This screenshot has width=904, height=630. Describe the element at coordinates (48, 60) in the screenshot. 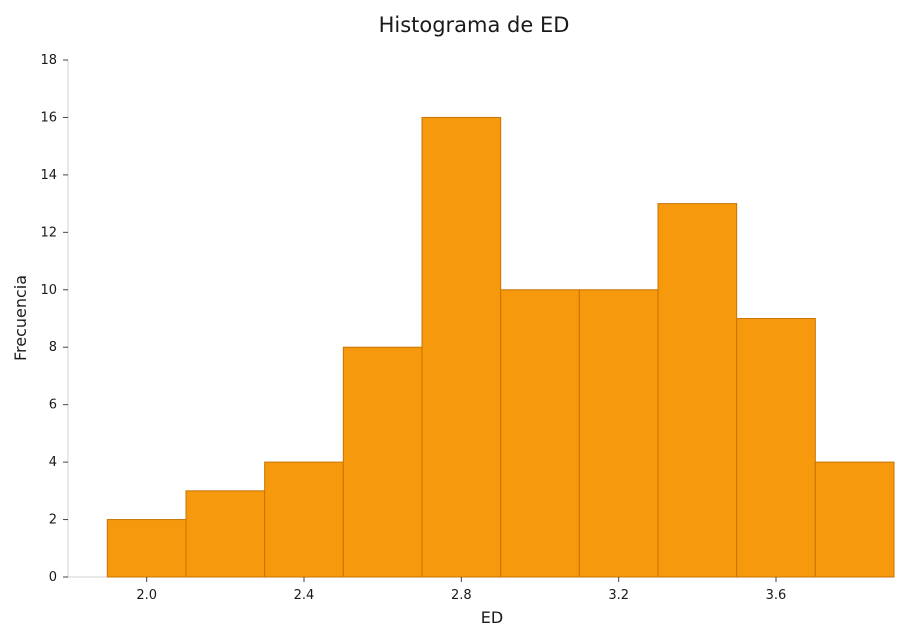

I see `y-tick-label: 18` at that location.